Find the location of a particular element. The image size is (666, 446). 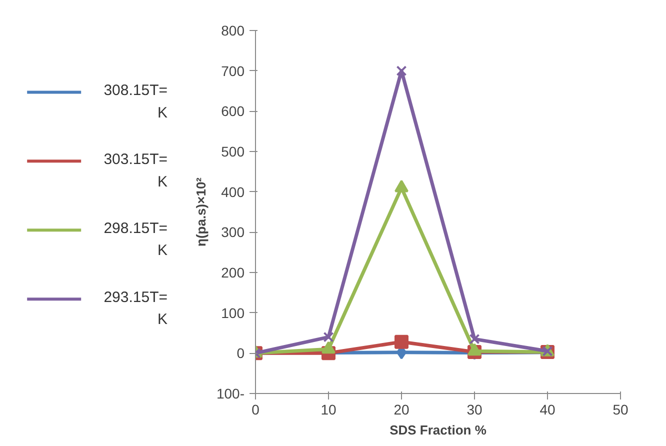

legend-label: 293.15T= K is located at coordinates (136, 308).